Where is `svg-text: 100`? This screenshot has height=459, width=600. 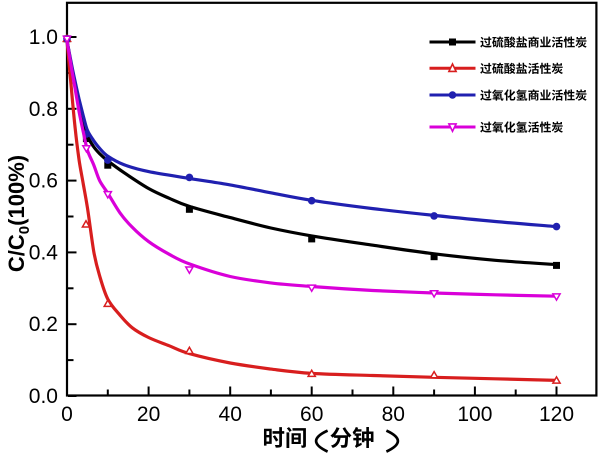
svg-text: 100 is located at coordinates (474, 414).